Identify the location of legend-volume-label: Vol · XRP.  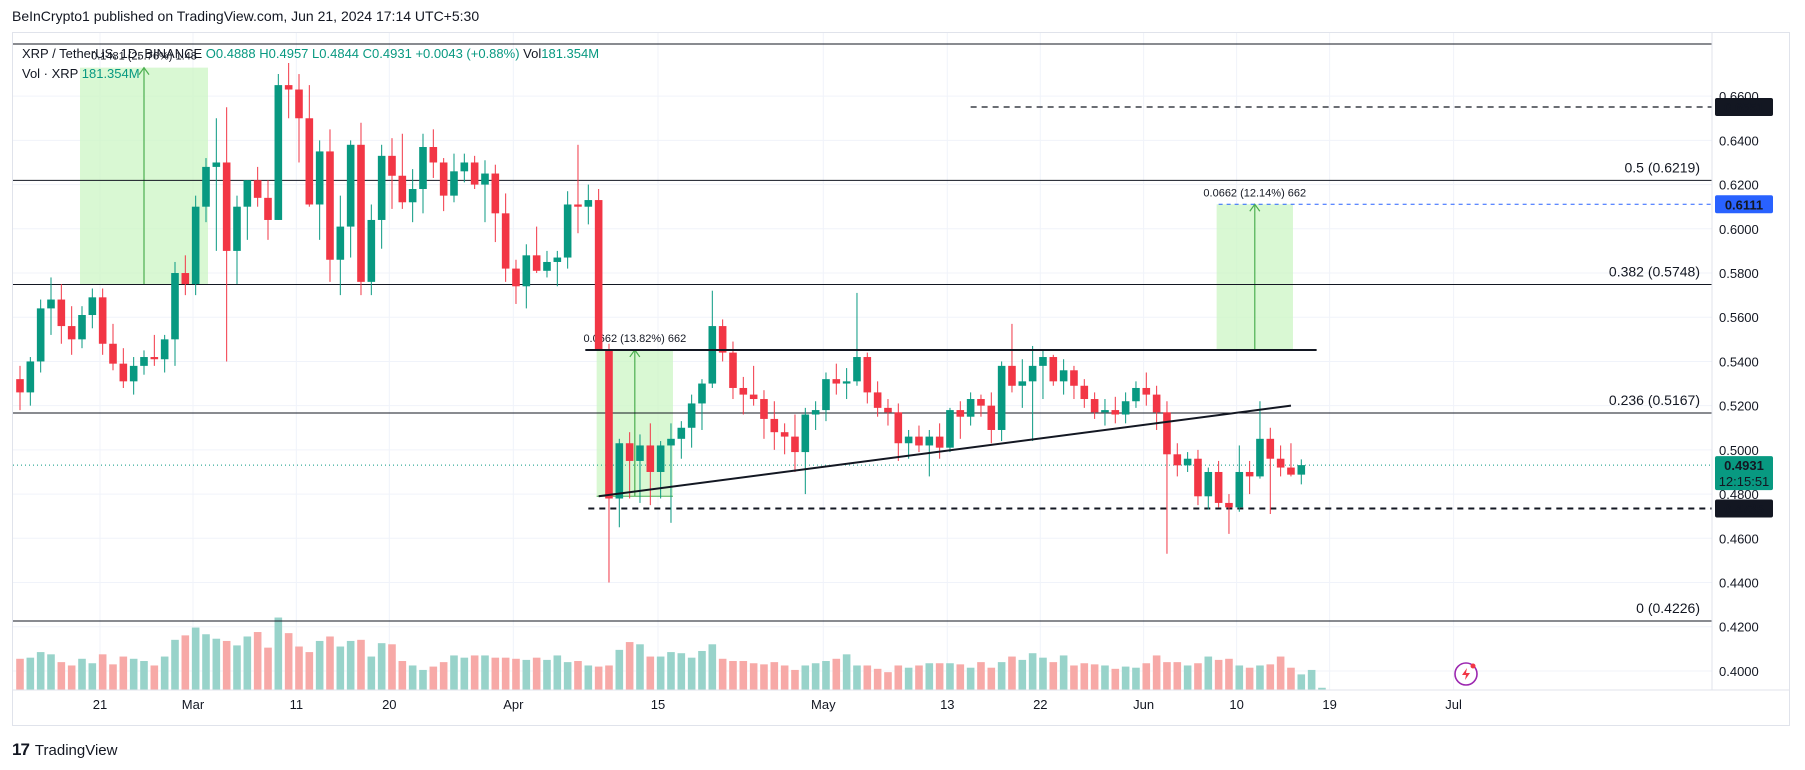
(50, 73).